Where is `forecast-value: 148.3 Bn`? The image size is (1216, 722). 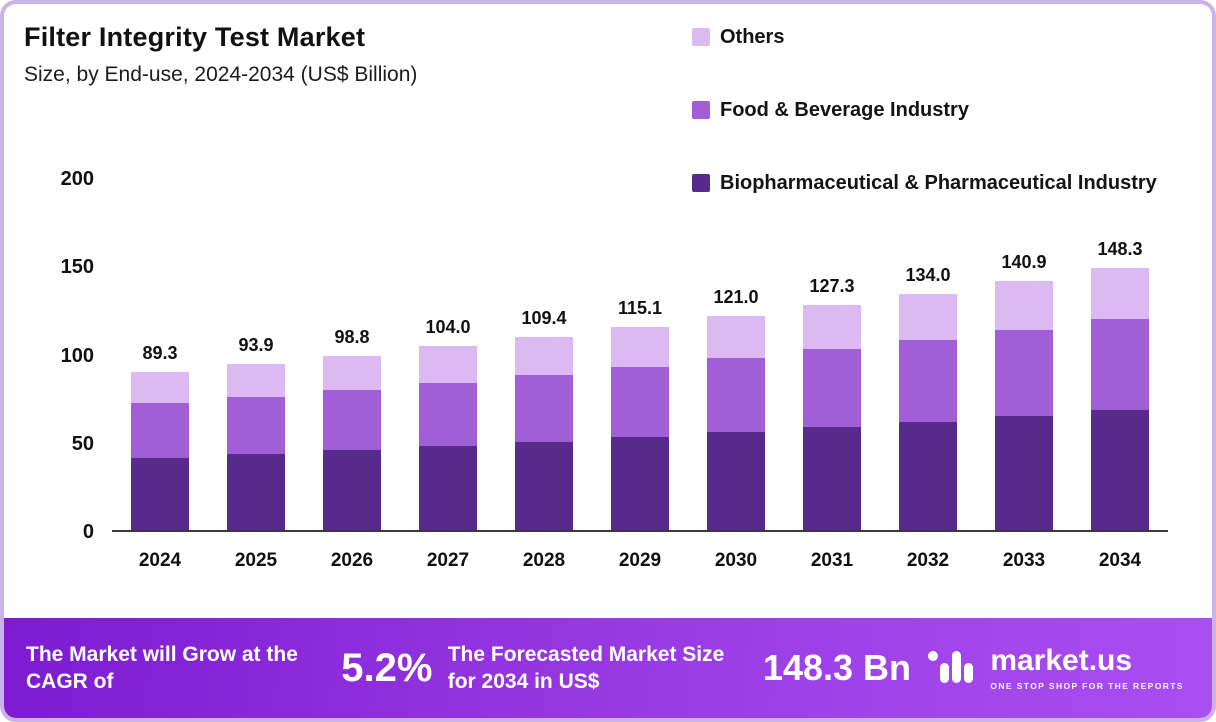
forecast-value: 148.3 Bn is located at coordinates (837, 667).